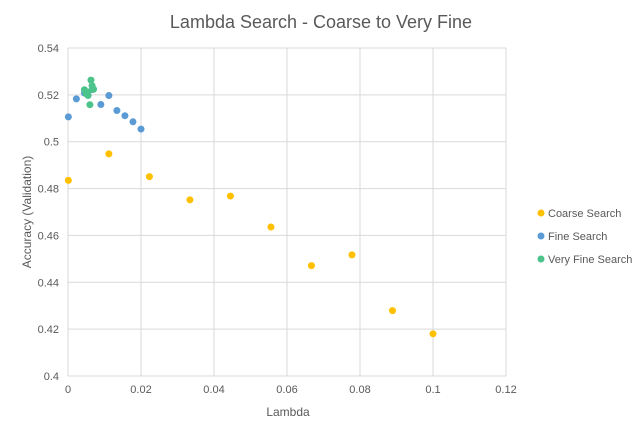  Describe the element at coordinates (213, 390) in the screenshot. I see `x-tick-label: 0.04` at that location.